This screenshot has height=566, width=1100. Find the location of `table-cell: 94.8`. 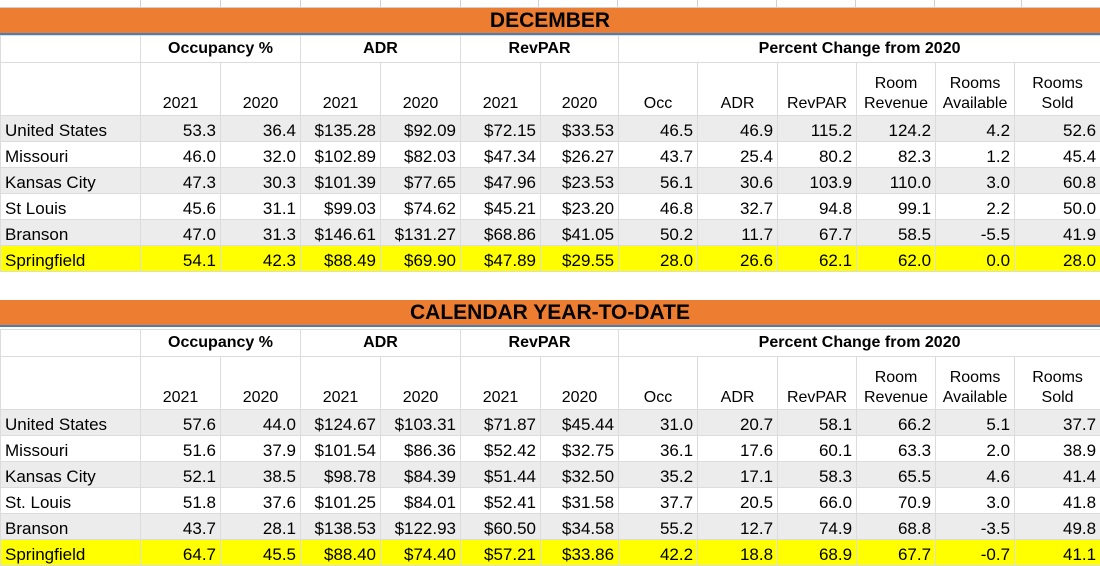

table-cell: 94.8 is located at coordinates (817, 207).